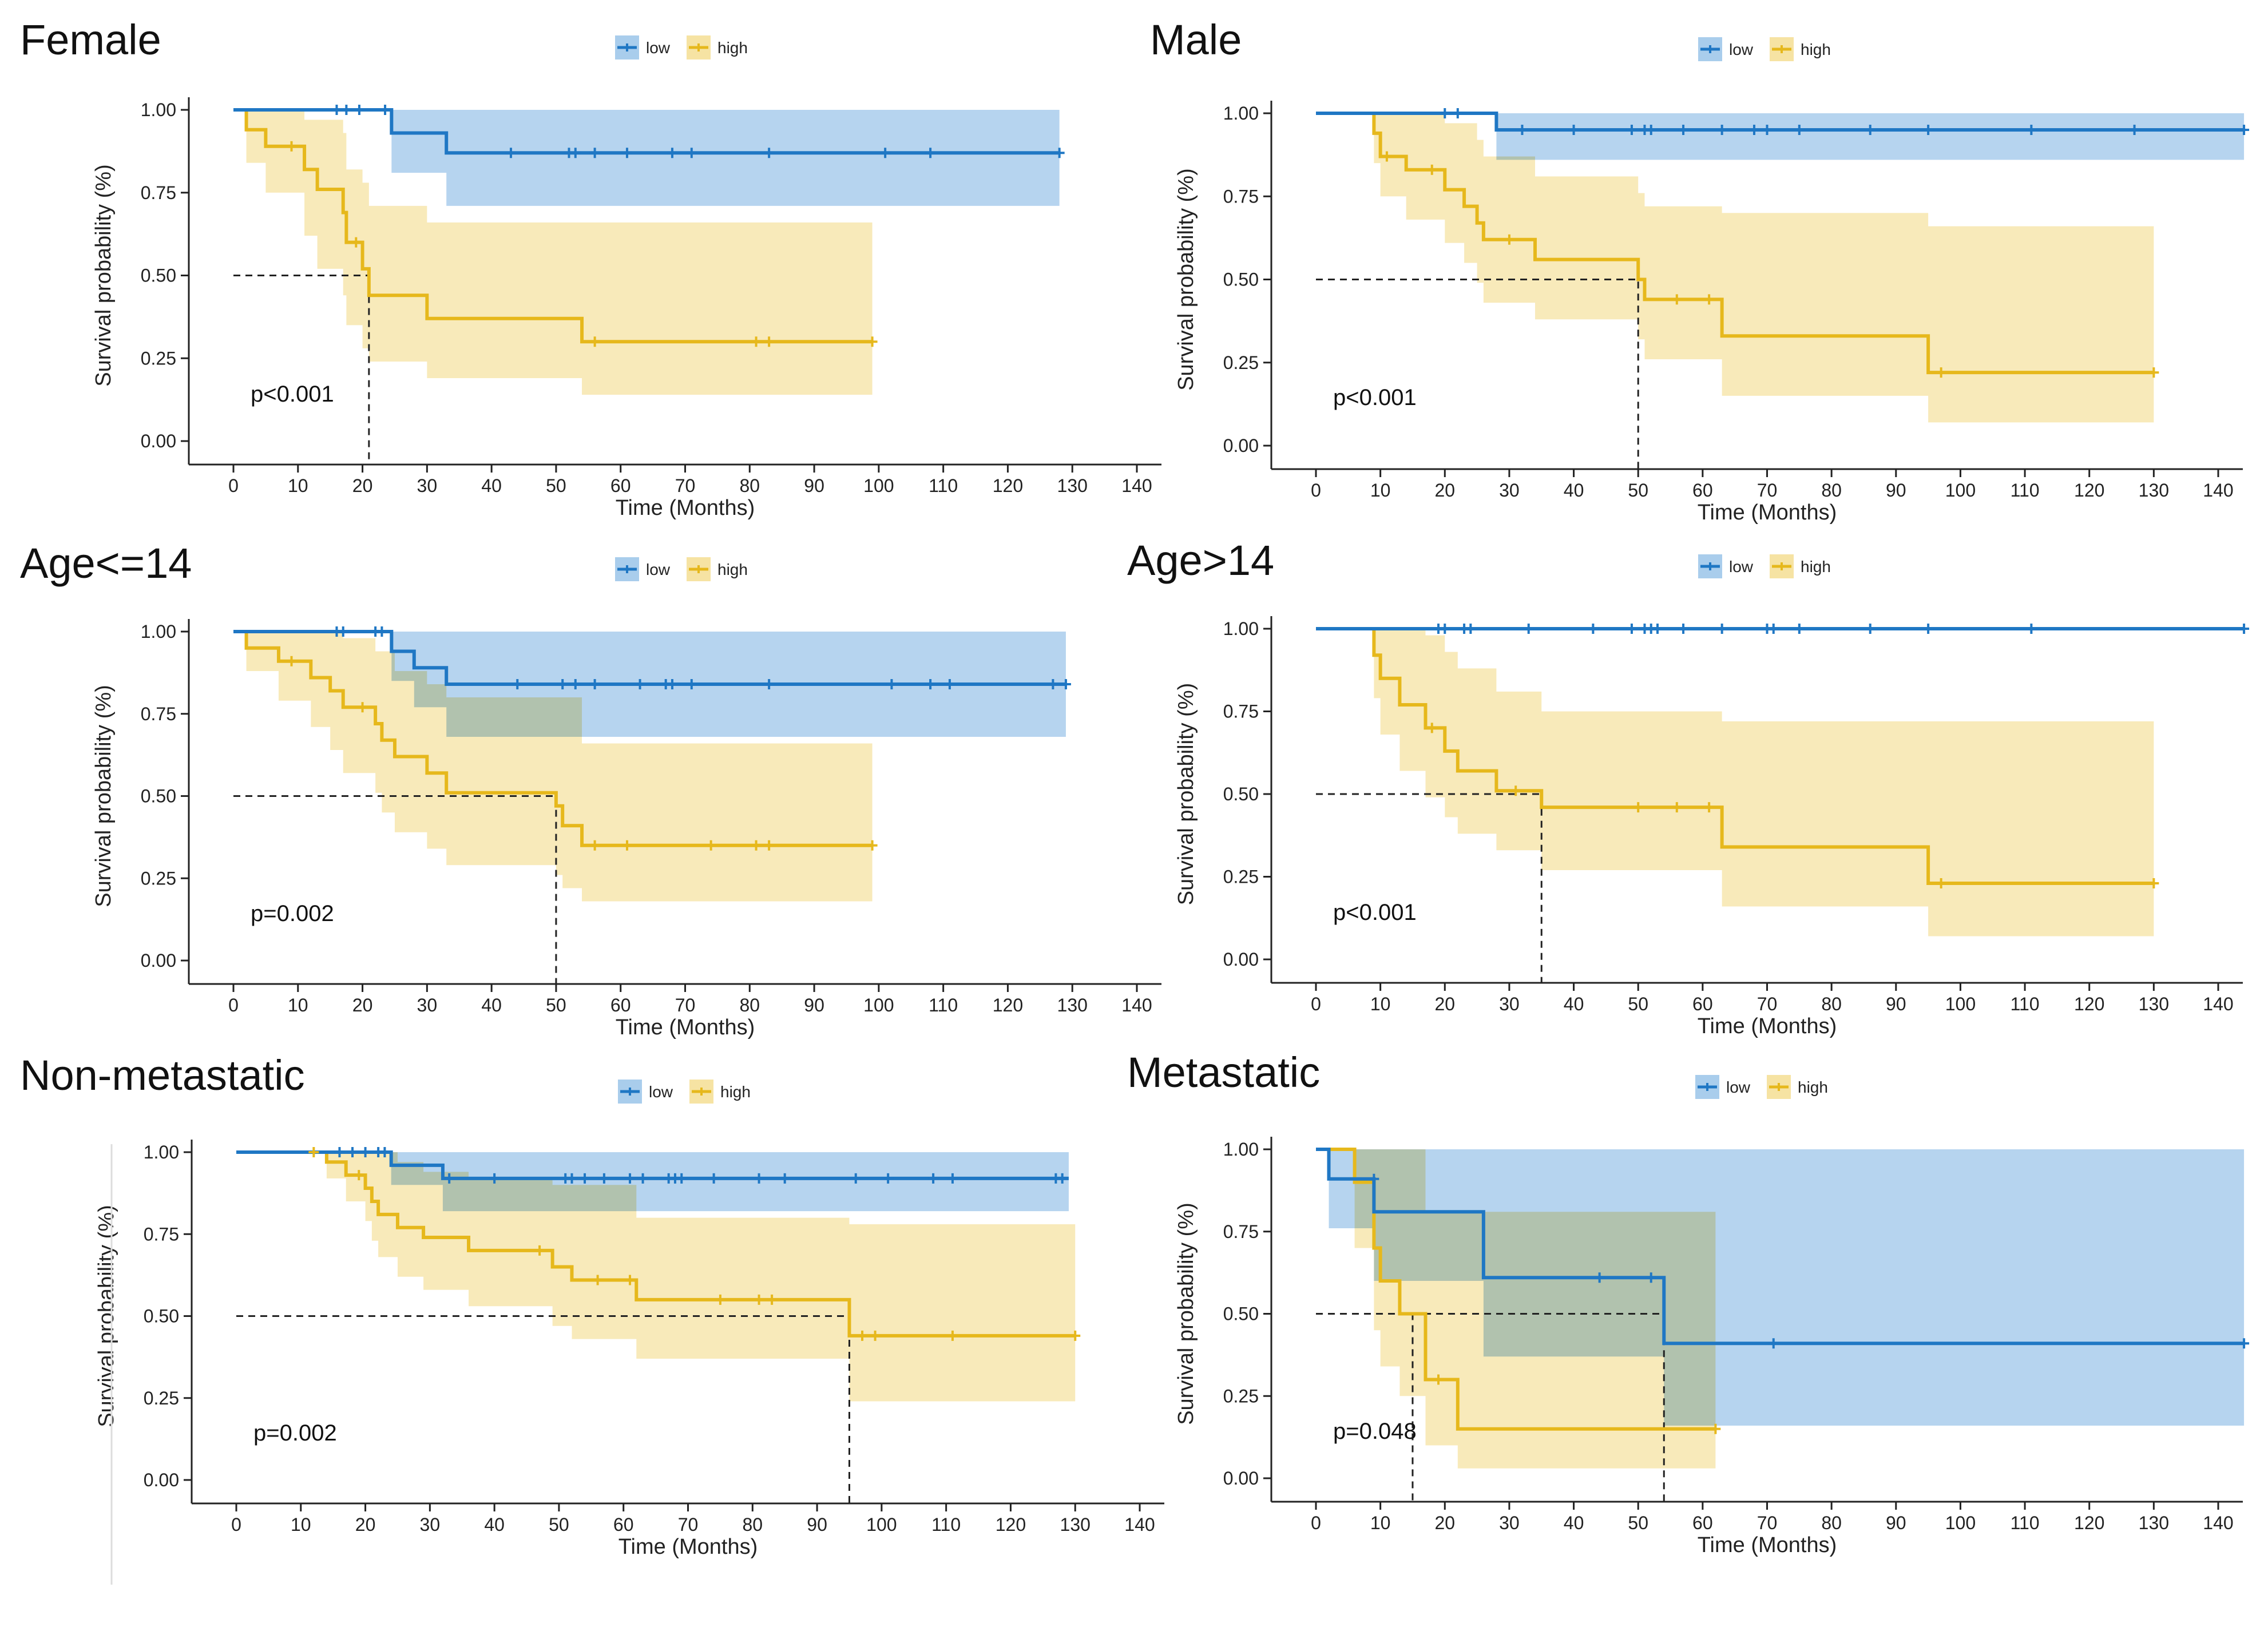  Describe the element at coordinates (162, 1075) in the screenshot. I see `panel-title: Non-metastatic` at that location.